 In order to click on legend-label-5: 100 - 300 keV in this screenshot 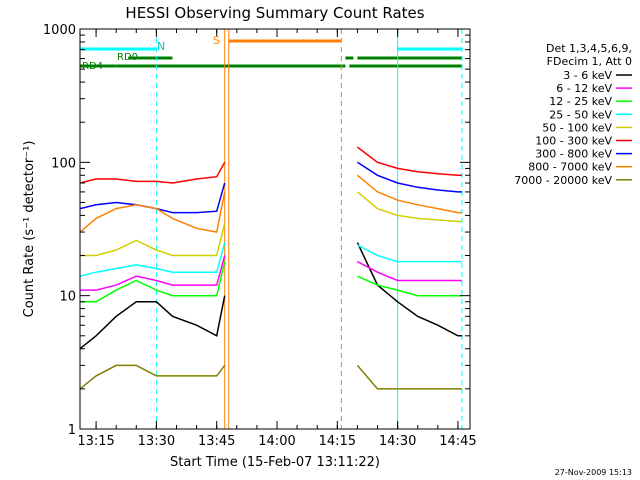, I will do `click(573, 141)`.